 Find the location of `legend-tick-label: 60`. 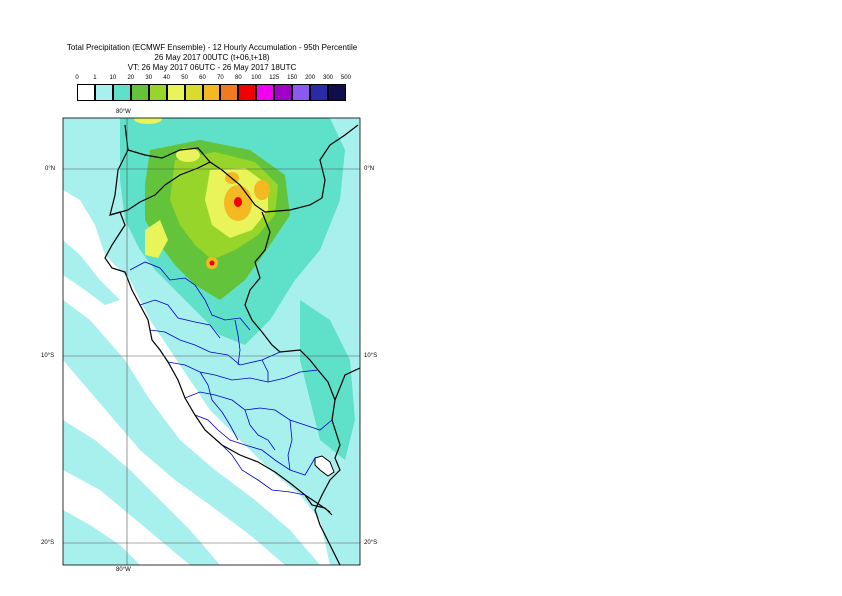

legend-tick-label: 60 is located at coordinates (202, 78).